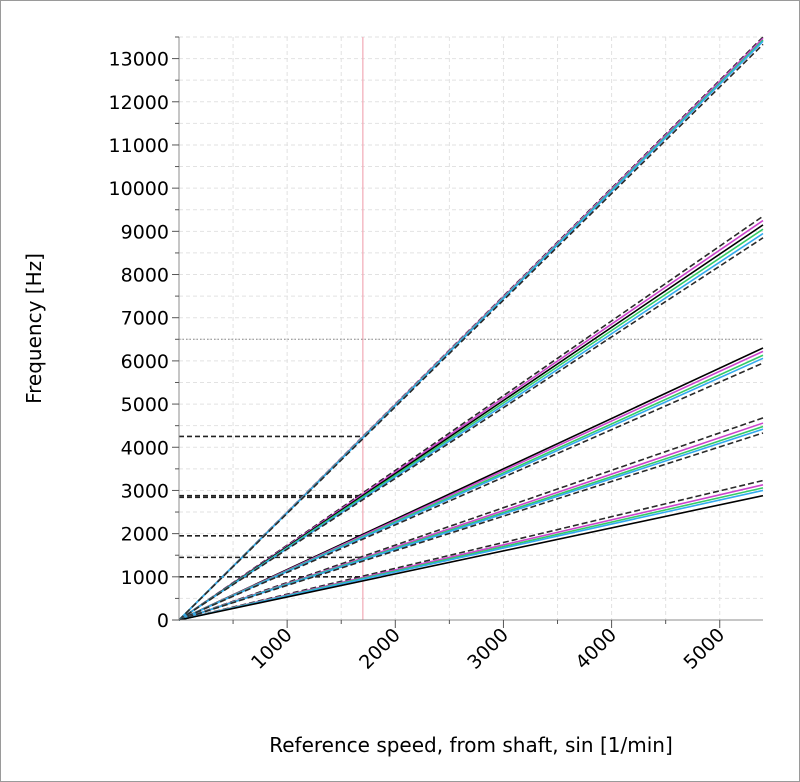 This screenshot has width=800, height=782. I want to click on y-tick-label: 10000, so click(139, 189).